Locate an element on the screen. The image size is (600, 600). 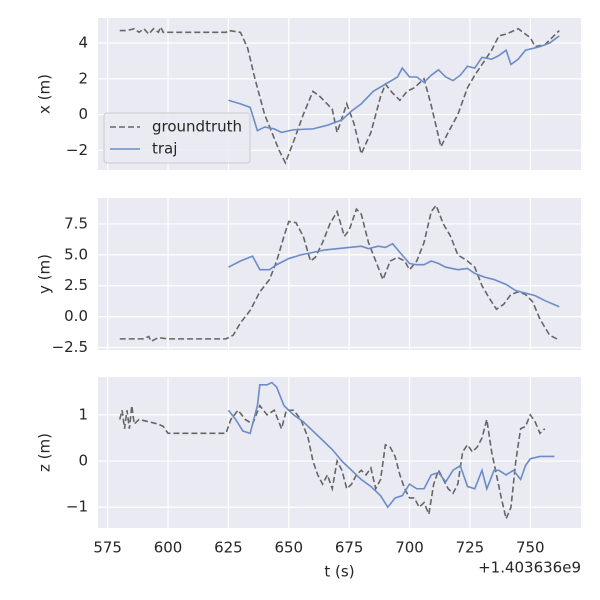
y-tick-label: −1 is located at coordinates (77, 507).